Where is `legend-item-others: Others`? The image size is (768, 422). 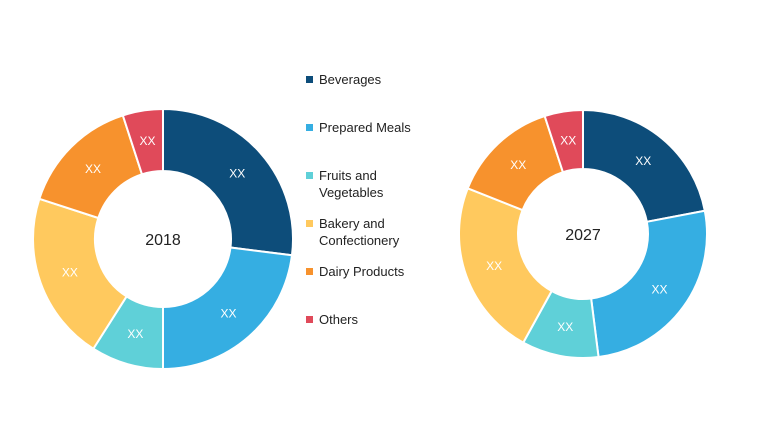
legend-item-others: Others is located at coordinates (332, 319).